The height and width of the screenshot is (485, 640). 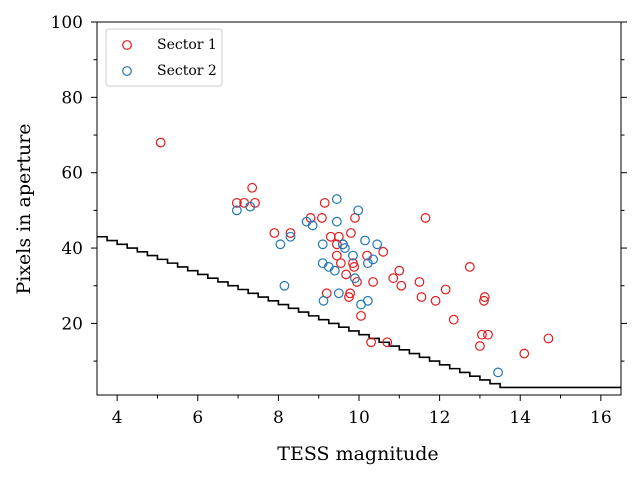 What do you see at coordinates (67, 23) in the screenshot?
I see `y-tick-label: 100` at bounding box center [67, 23].